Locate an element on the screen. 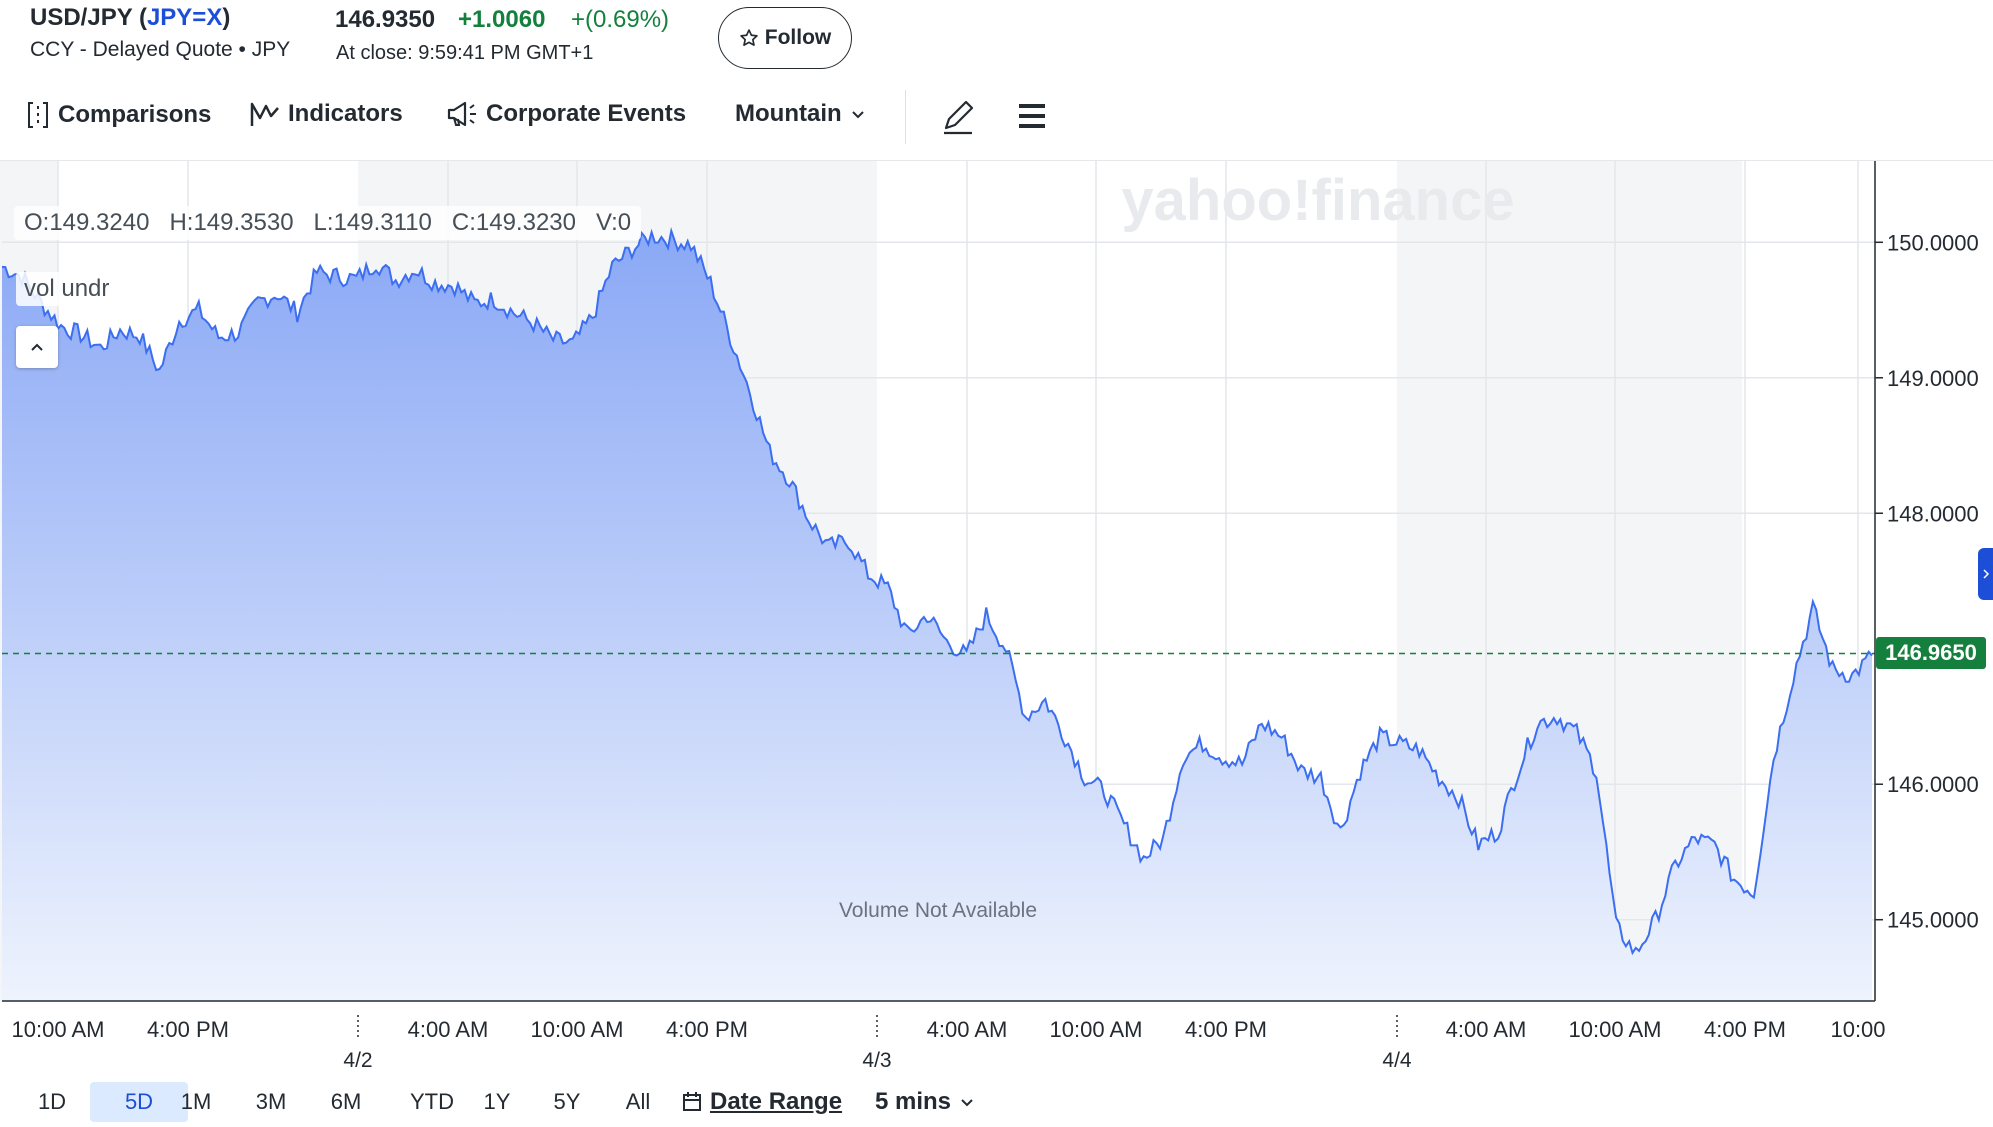 This screenshot has height=1127, width=1993. interval-dropdown: 5 mins is located at coordinates (925, 1102).